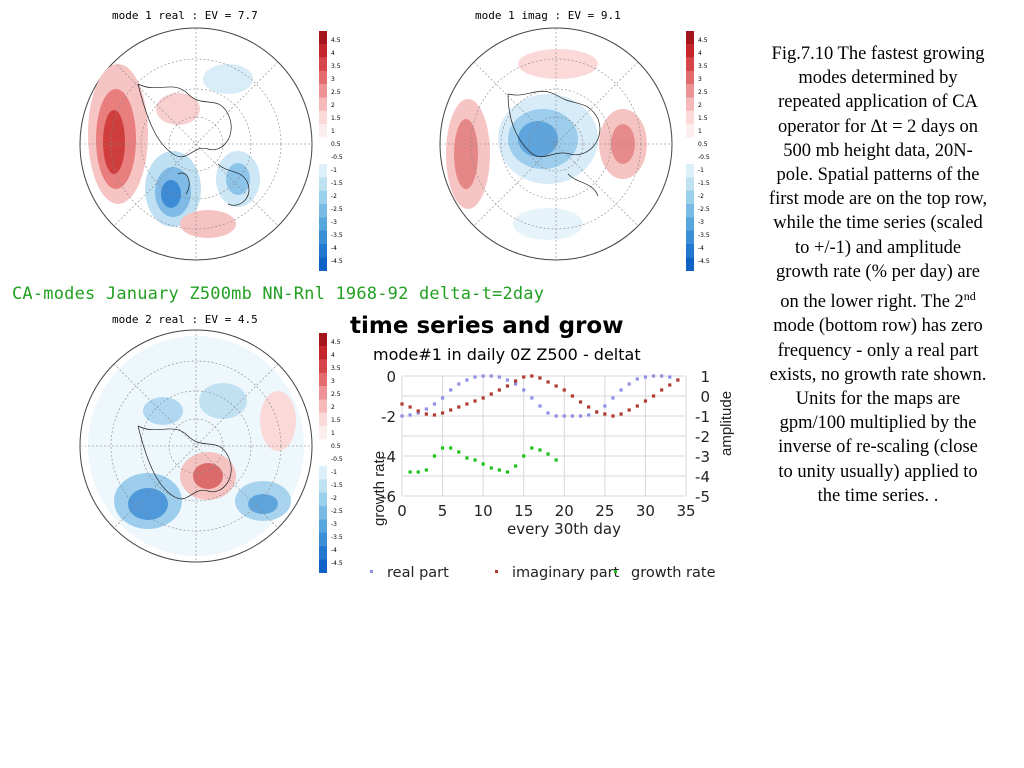  Describe the element at coordinates (196, 144) in the screenshot. I see `polar-map-mode1-real` at that location.